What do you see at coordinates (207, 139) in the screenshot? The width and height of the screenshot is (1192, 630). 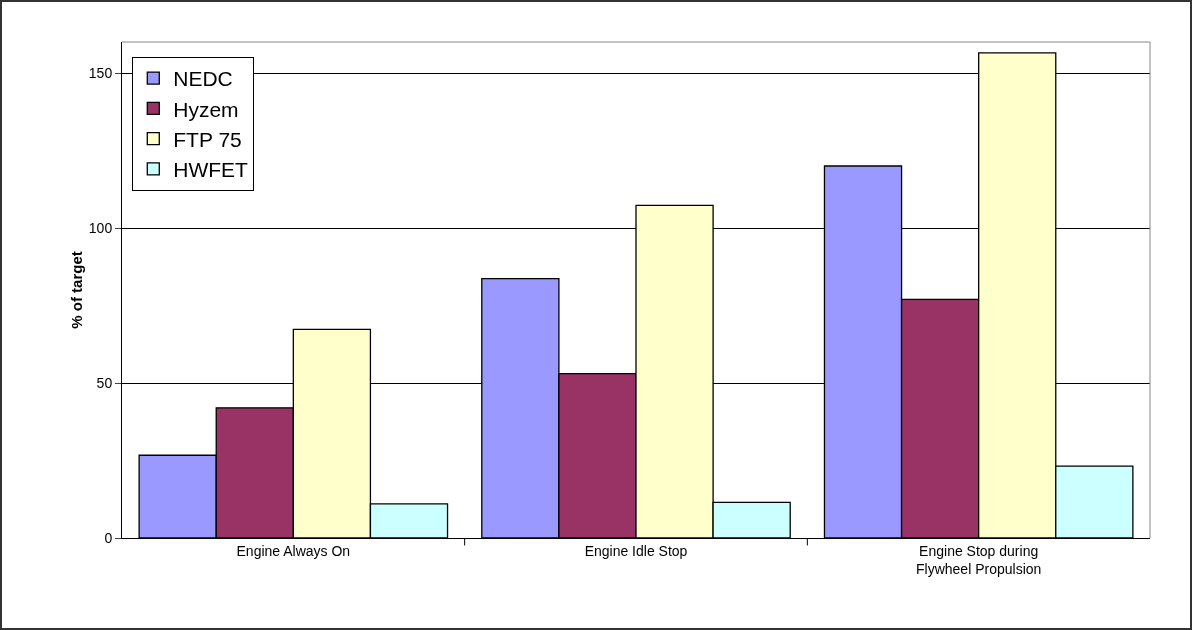 I see `legend-label: FTP 75` at bounding box center [207, 139].